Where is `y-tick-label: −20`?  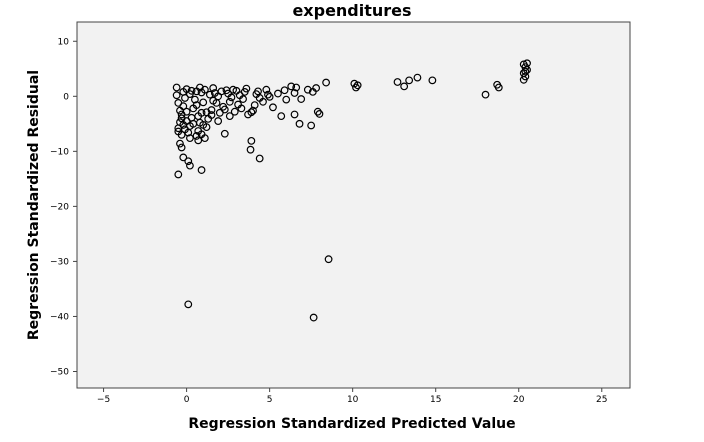 y-tick-label: −20 is located at coordinates (59, 207).